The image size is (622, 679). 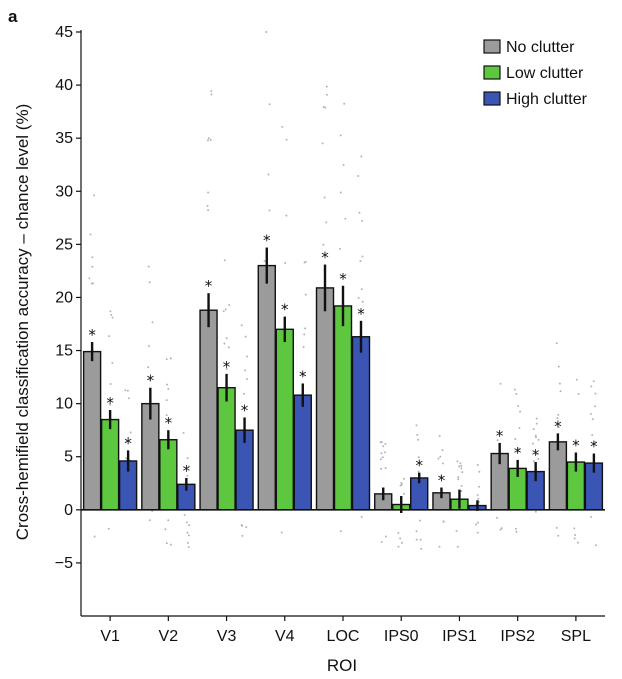 What do you see at coordinates (535, 73) in the screenshot?
I see `legend: No clutter Low clutter High clutter` at bounding box center [535, 73].